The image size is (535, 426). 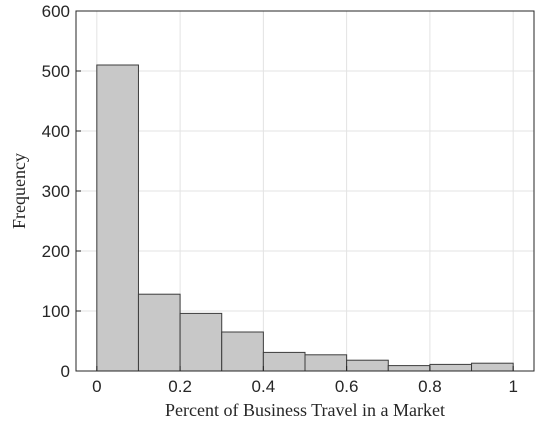 I want to click on y-tick-label: 200, so click(x=56, y=251).